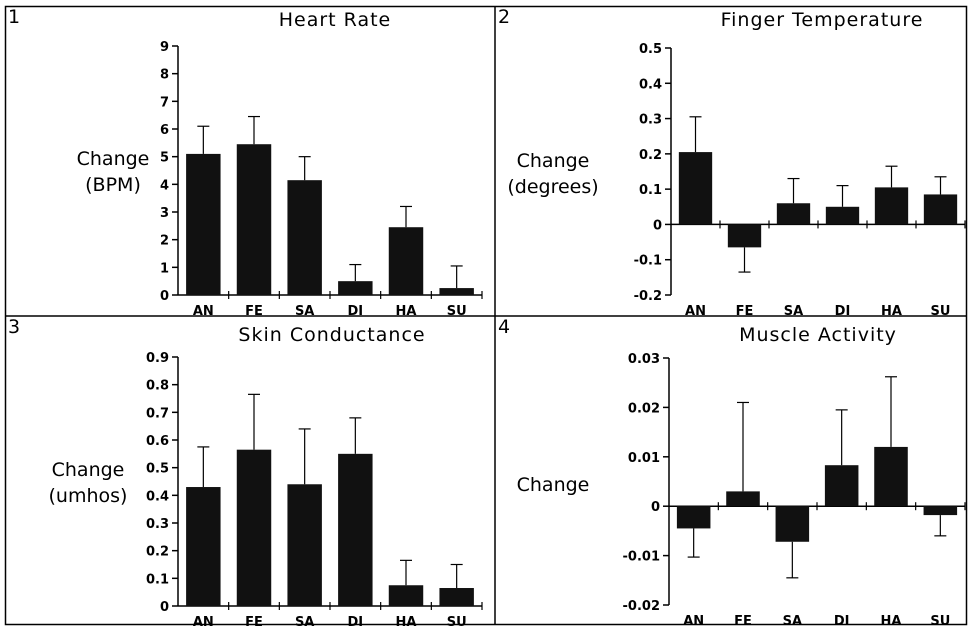 This screenshot has width=971, height=630. I want to click on y-tick-label: 0.01, so click(644, 458).